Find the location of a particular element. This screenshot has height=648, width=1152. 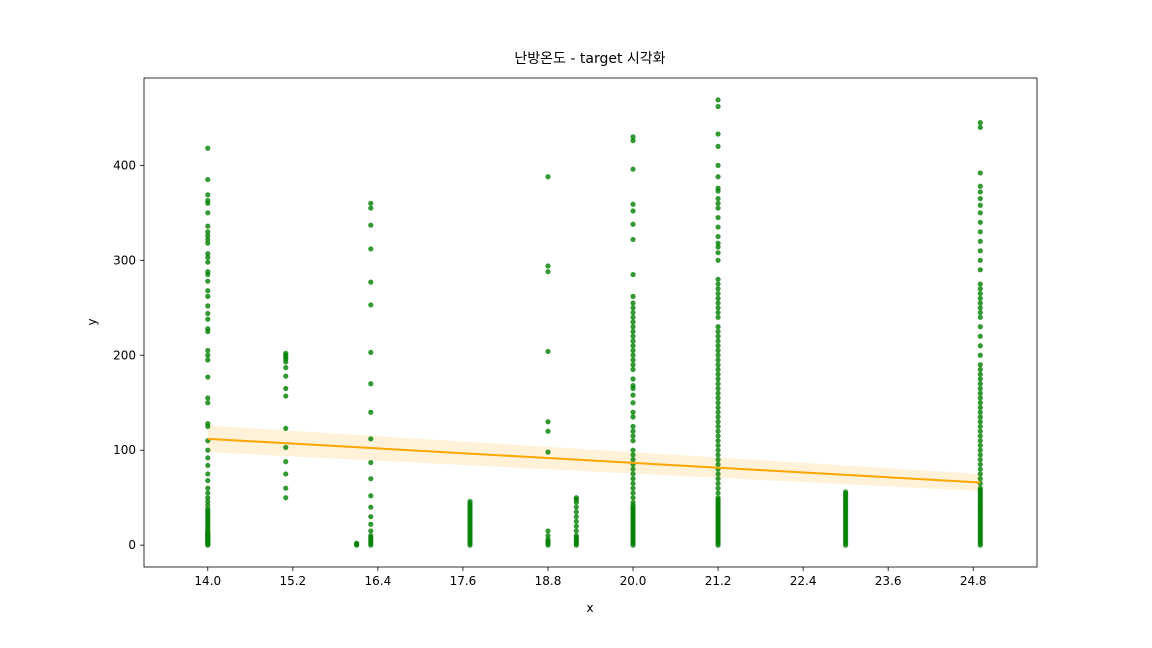

y-tick-label: 200 is located at coordinates (124, 355).